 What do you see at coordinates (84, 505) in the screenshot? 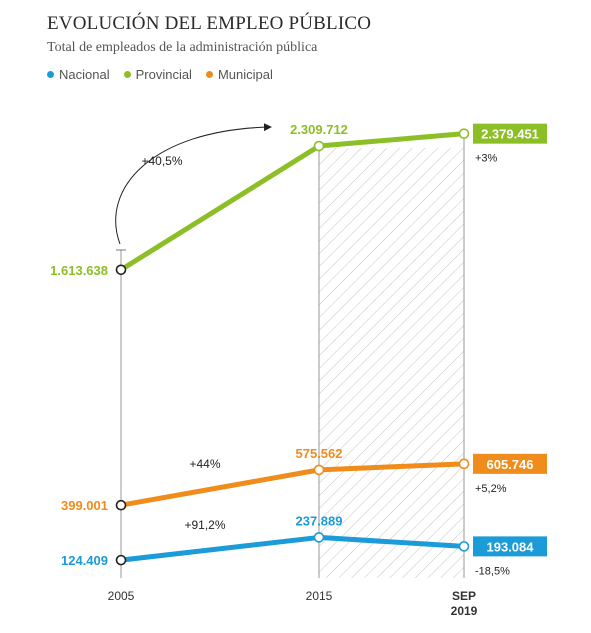
I see `value-label-municipal: 399.001` at bounding box center [84, 505].